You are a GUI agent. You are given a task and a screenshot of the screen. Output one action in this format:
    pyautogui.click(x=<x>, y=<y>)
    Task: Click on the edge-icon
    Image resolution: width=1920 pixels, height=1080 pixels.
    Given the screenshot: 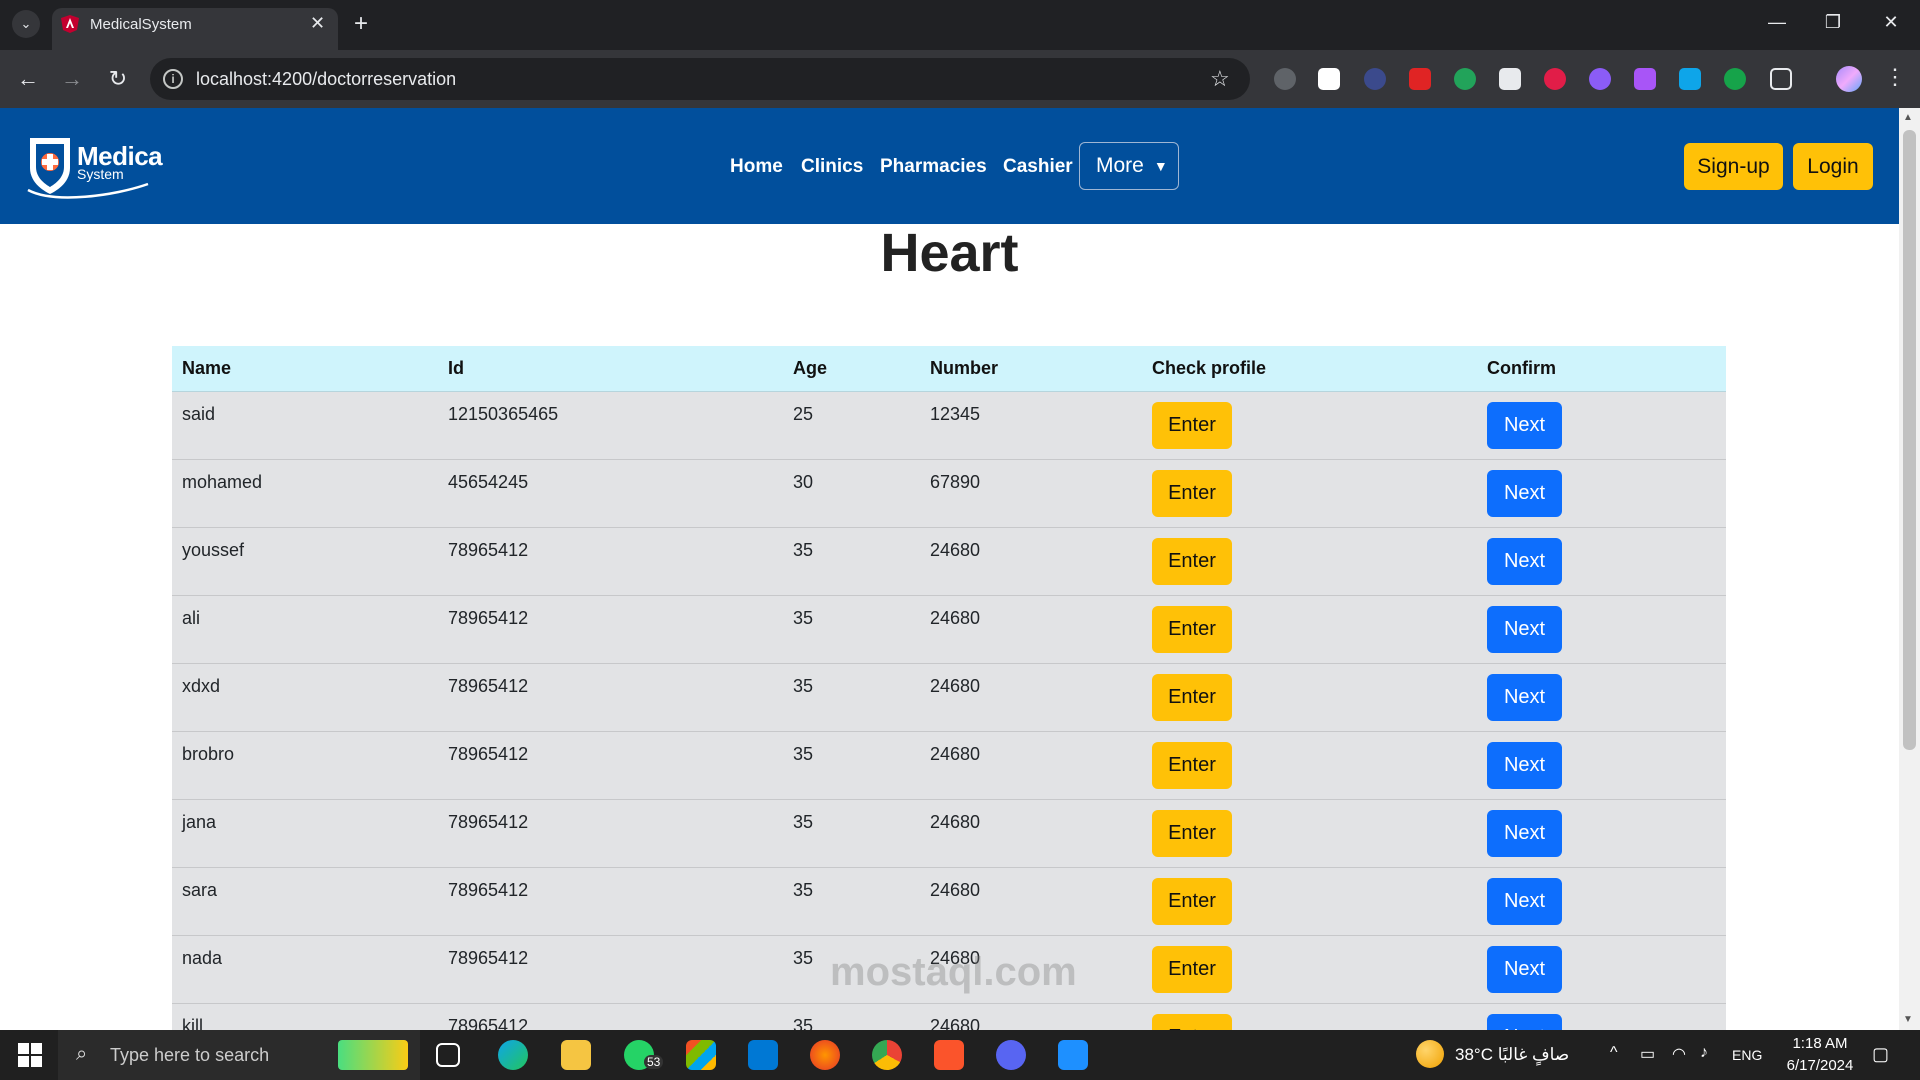 What is the action you would take?
    pyautogui.click(x=513, y=1055)
    